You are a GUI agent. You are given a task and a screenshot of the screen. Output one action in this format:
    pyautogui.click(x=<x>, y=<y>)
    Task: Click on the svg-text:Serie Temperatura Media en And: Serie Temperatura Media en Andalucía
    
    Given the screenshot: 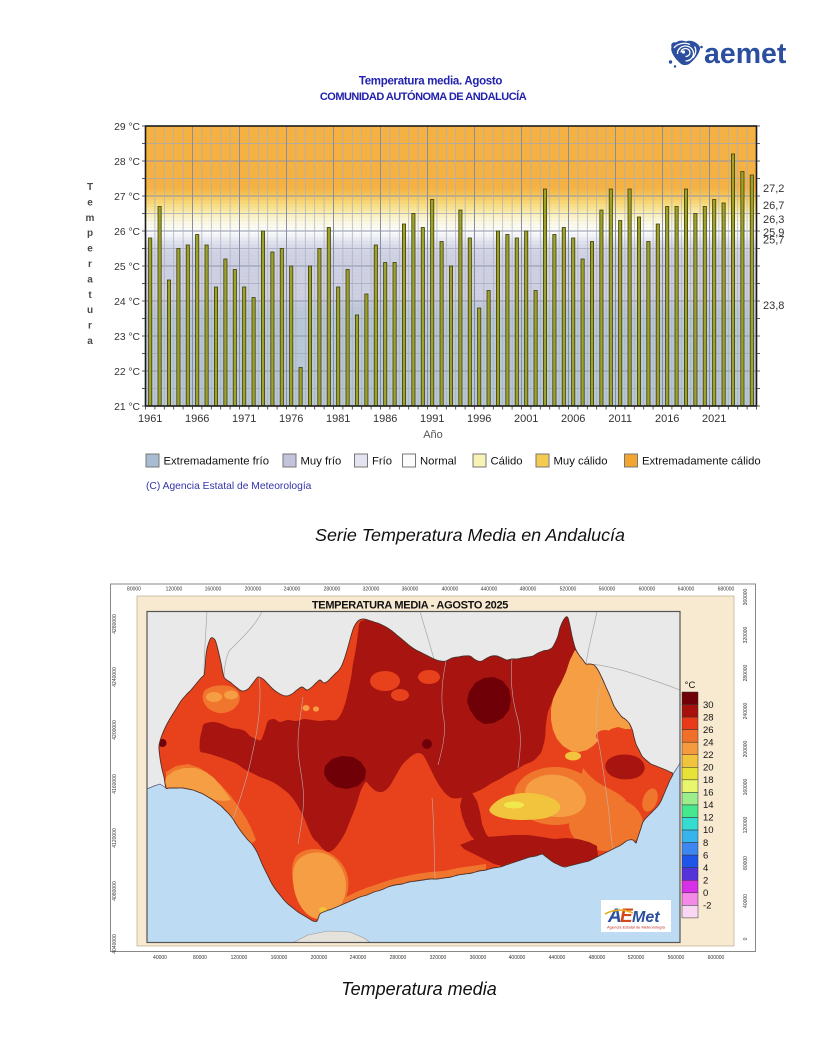 What is the action you would take?
    pyautogui.click(x=470, y=535)
    